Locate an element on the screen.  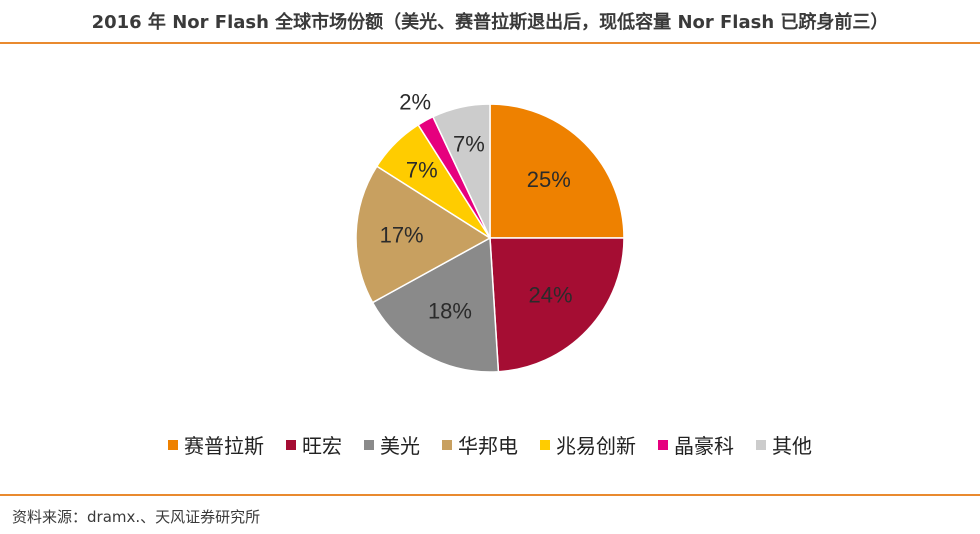
legend-item-6: 晶豪科 is located at coordinates (696, 444).